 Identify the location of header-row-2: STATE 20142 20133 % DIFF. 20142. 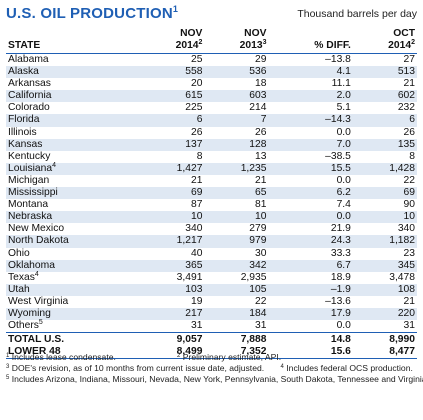
(211, 46).